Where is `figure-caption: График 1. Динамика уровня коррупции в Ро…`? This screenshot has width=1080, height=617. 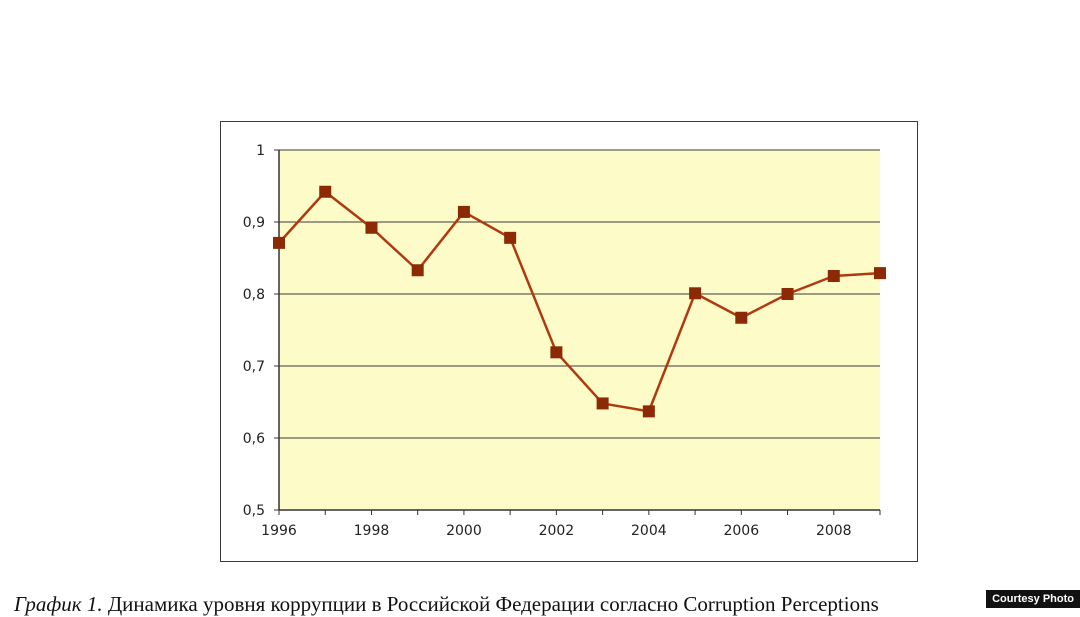 figure-caption: График 1. Динамика уровня коррупции в Ро… is located at coordinates (446, 604).